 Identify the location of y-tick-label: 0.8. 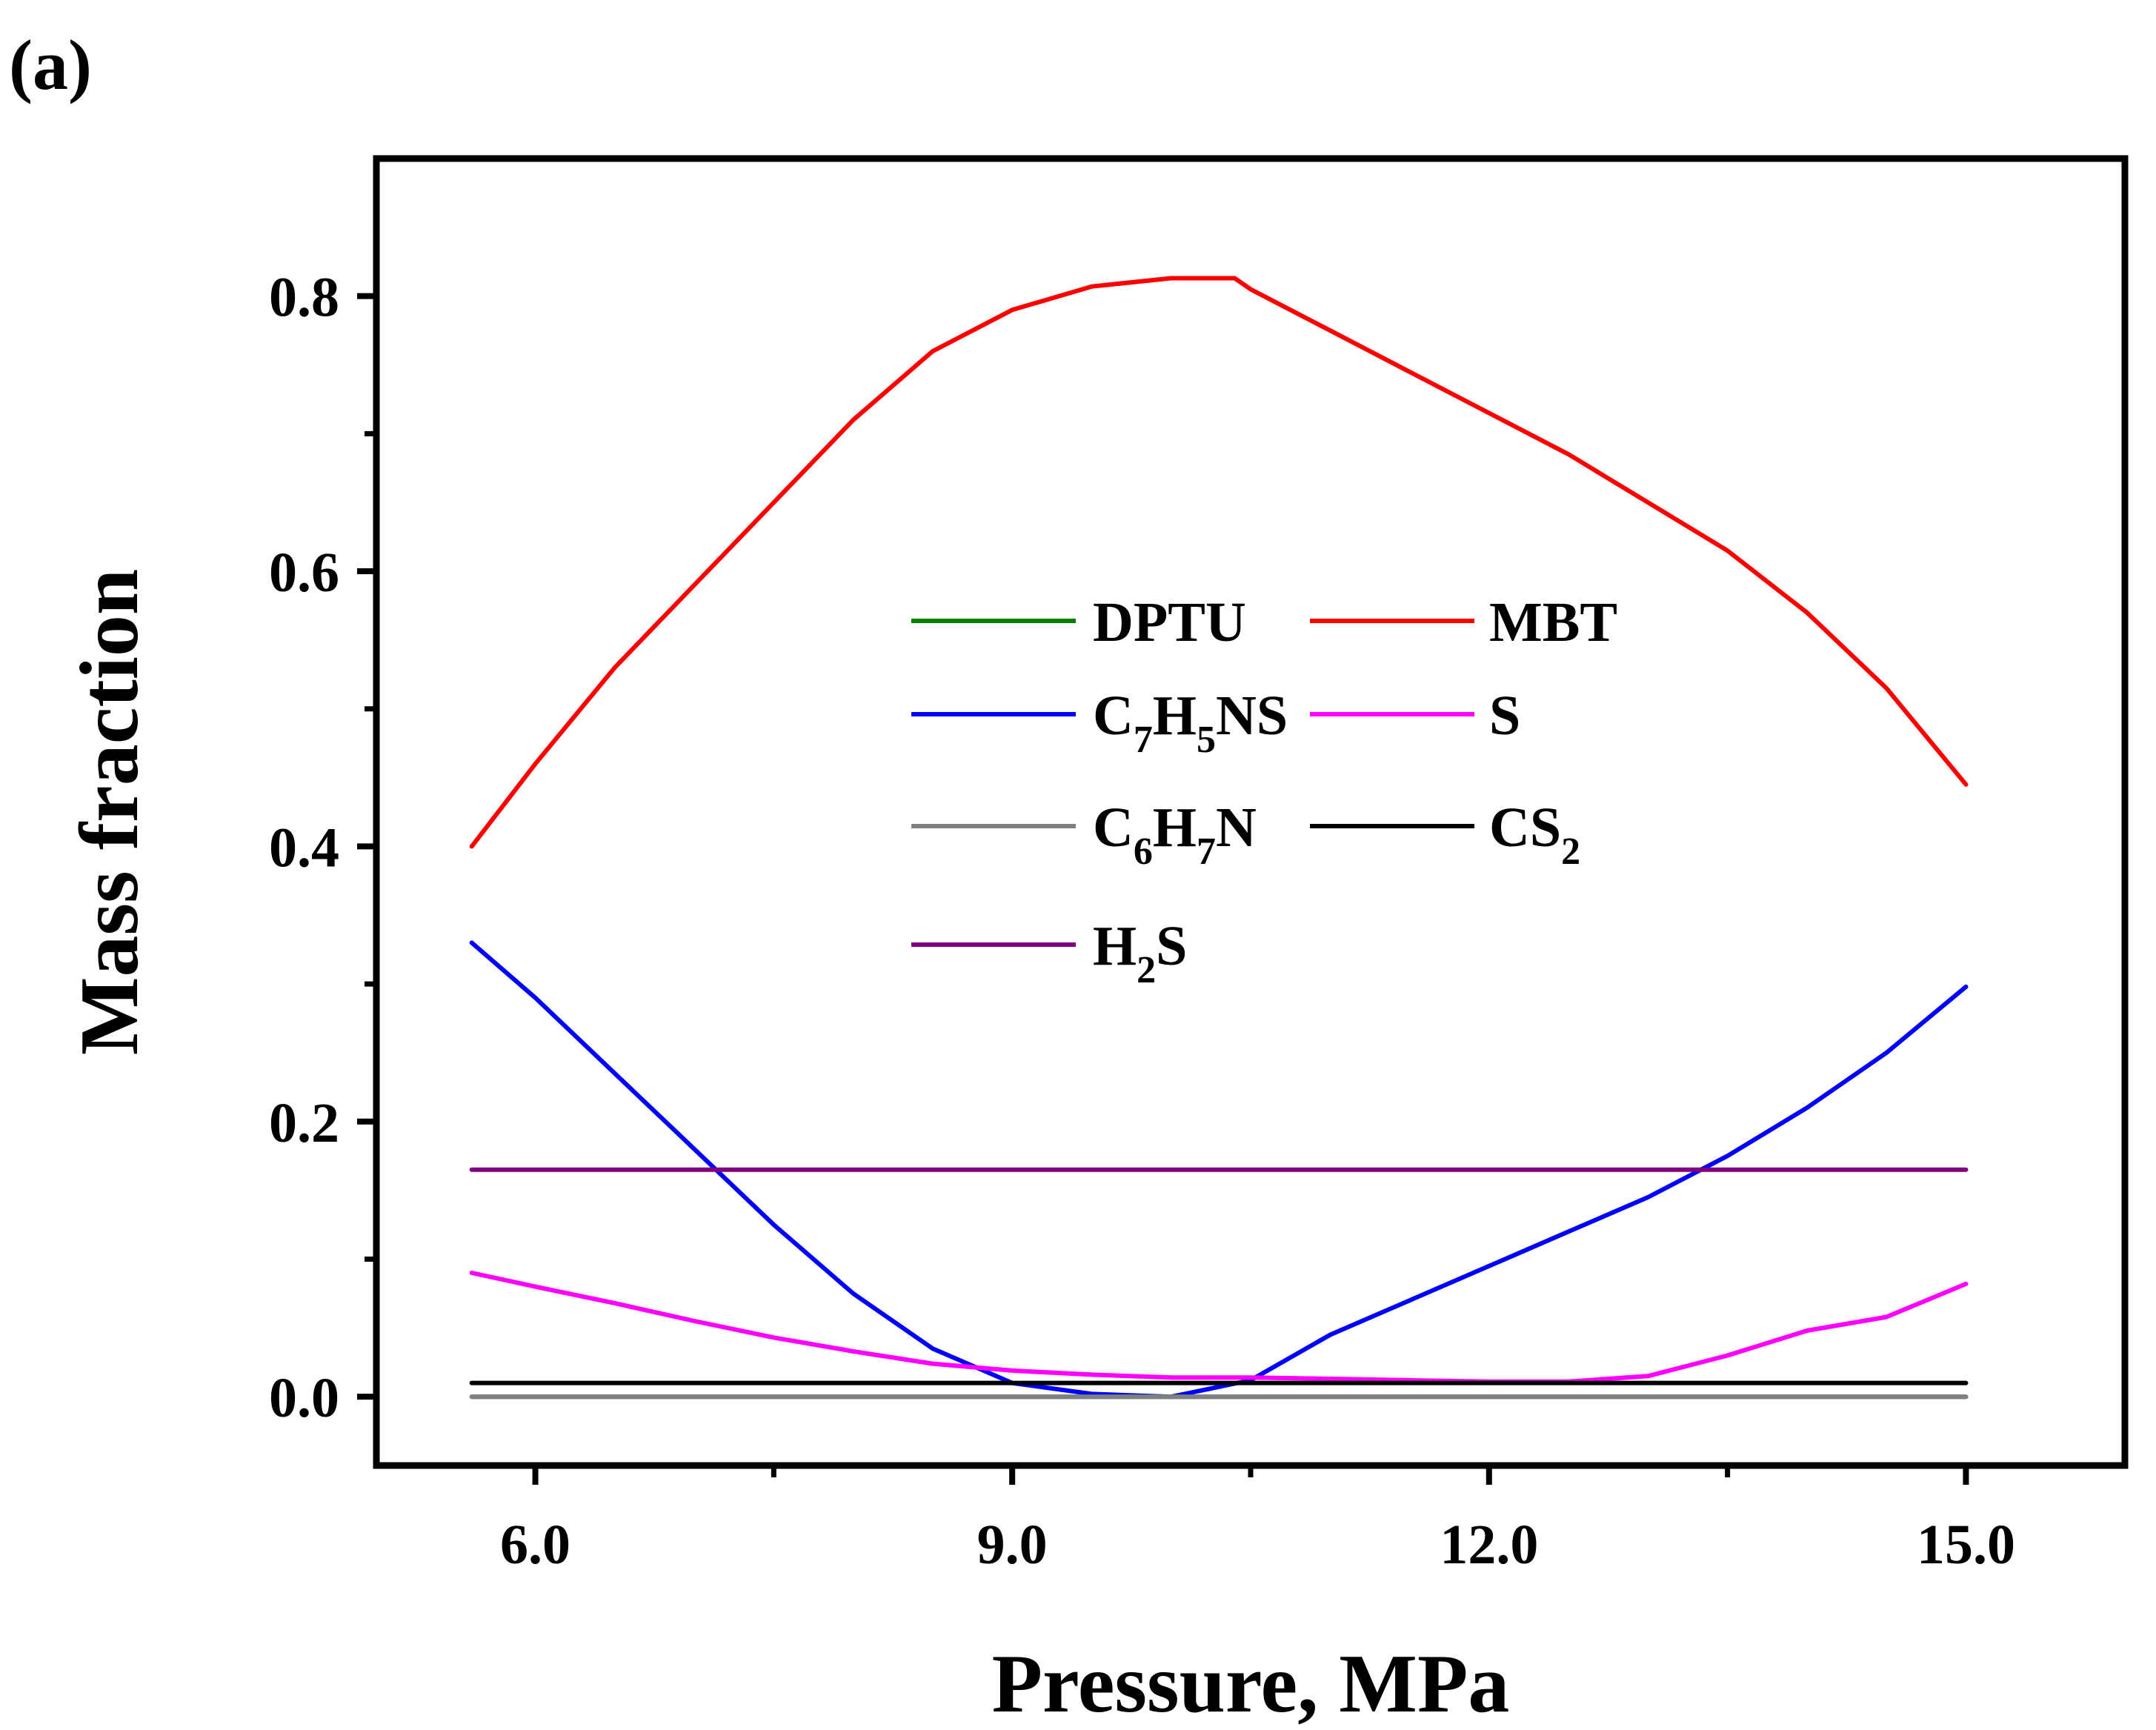
(304, 298).